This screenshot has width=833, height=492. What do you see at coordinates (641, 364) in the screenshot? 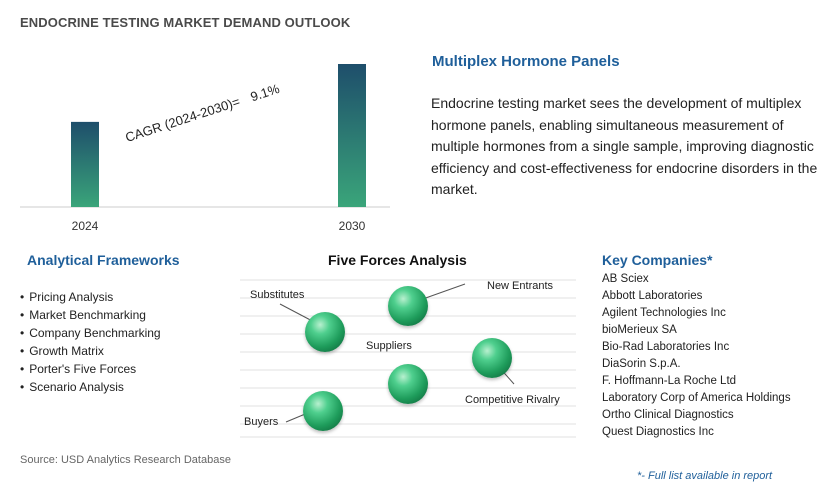
I see `company-item: DiaSorin S.p.A.` at bounding box center [641, 364].